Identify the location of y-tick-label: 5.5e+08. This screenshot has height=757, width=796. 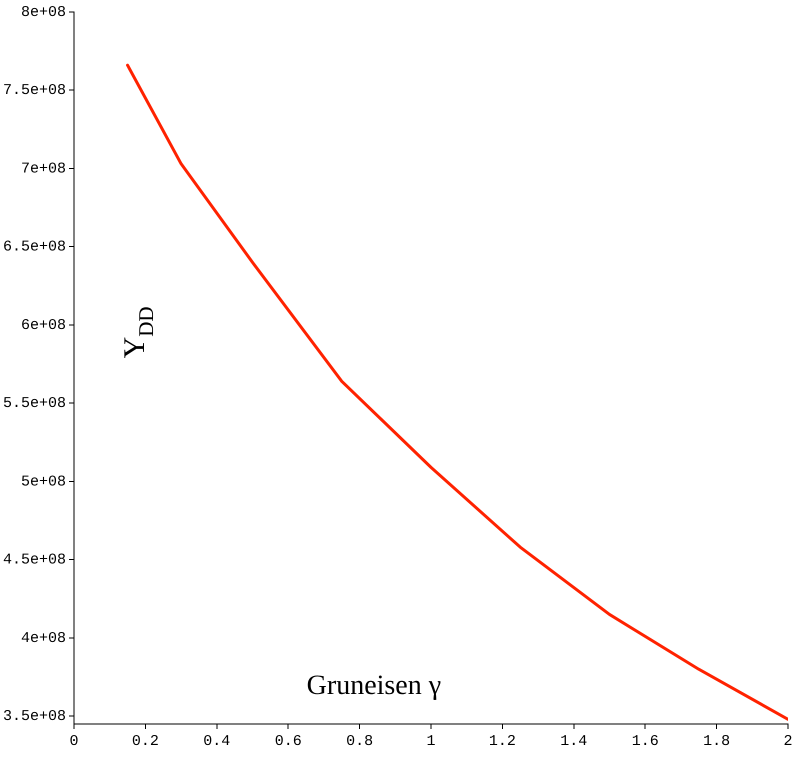
(34, 403).